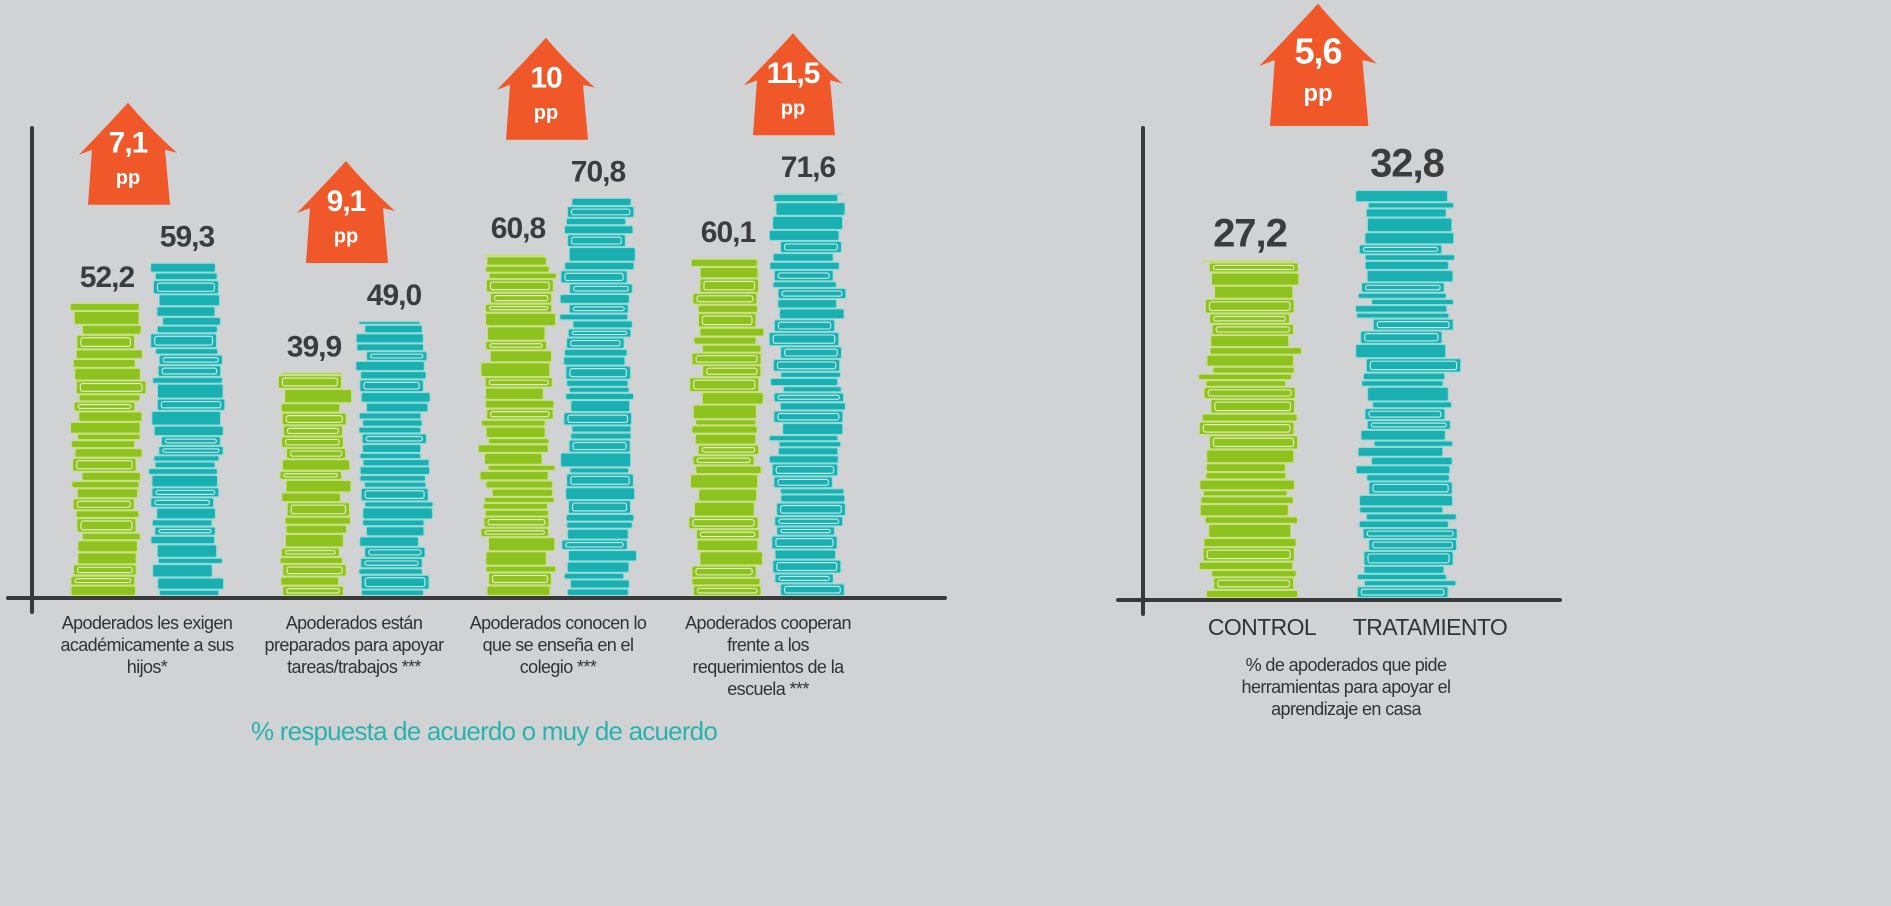 The width and height of the screenshot is (1891, 906). I want to click on value-label: 49,0, so click(394, 295).